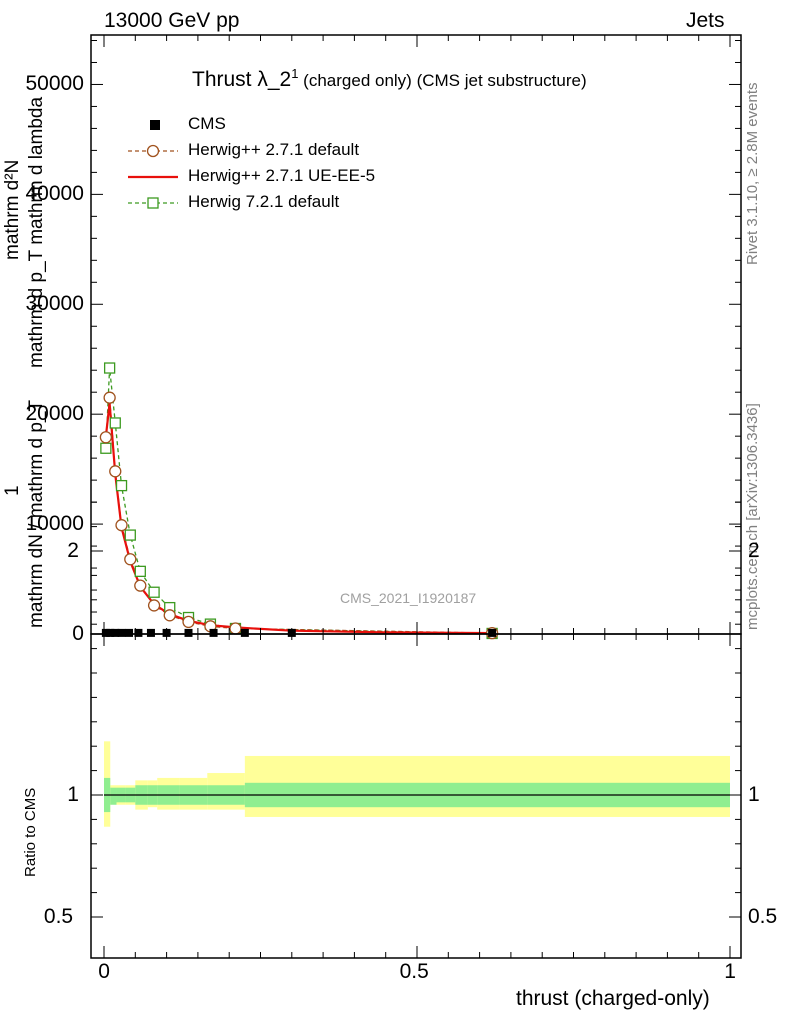 Image resolution: width=786 pixels, height=1024 pixels. Describe the element at coordinates (268, 125) in the screenshot. I see `legend-item-cms: CMS` at that location.